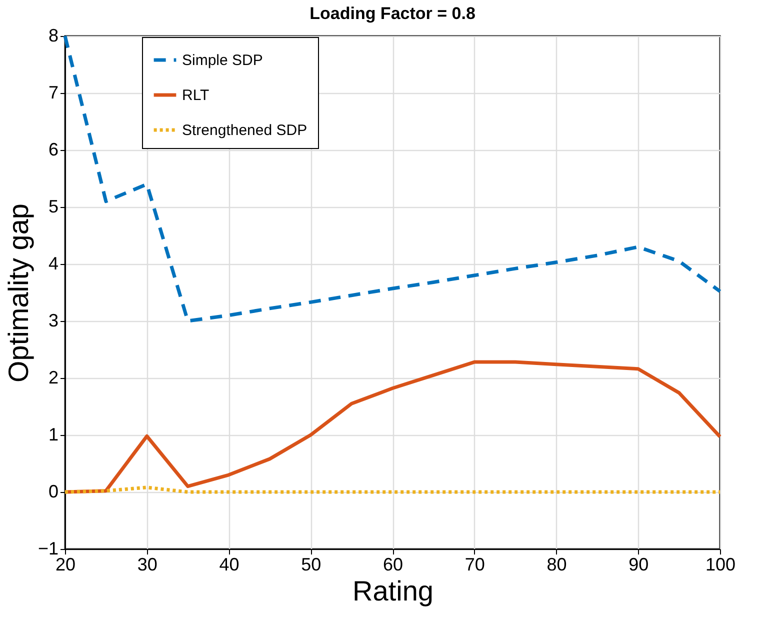  Describe the element at coordinates (147, 564) in the screenshot. I see `x-tick-label: 30` at that location.